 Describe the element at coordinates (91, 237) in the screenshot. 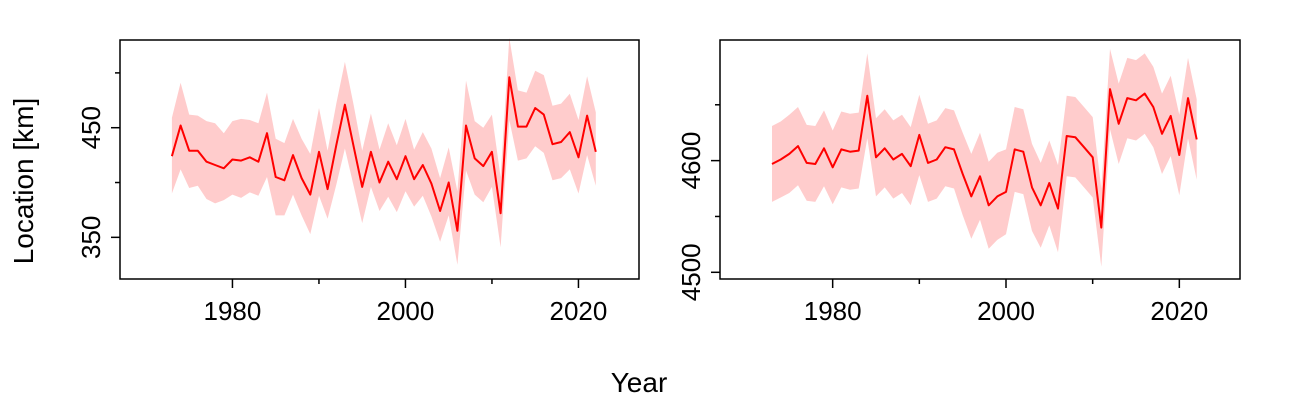

I see `y-tick-label: 350` at that location.